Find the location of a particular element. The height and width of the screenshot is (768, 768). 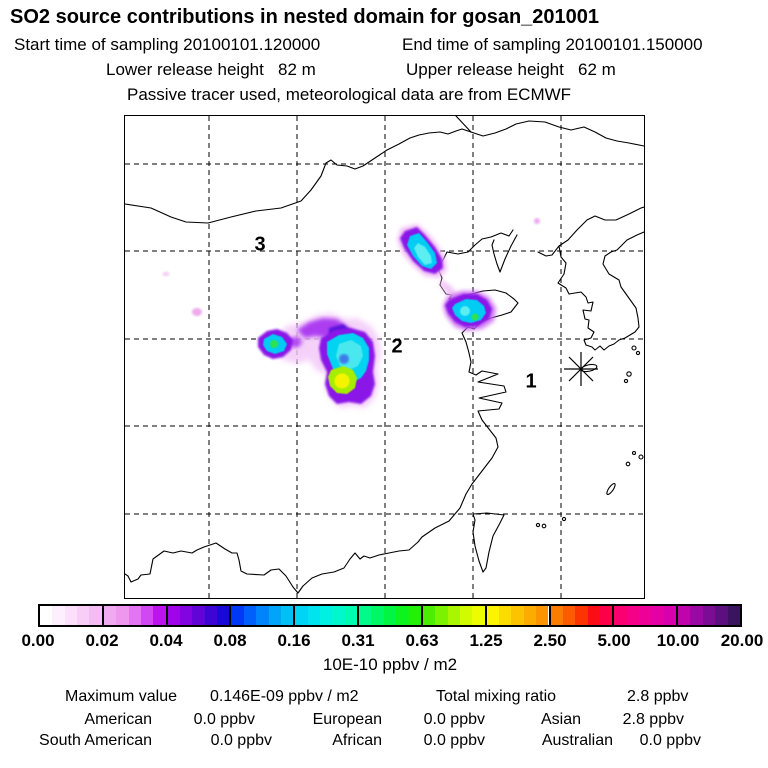

colorbar is located at coordinates (390, 615).